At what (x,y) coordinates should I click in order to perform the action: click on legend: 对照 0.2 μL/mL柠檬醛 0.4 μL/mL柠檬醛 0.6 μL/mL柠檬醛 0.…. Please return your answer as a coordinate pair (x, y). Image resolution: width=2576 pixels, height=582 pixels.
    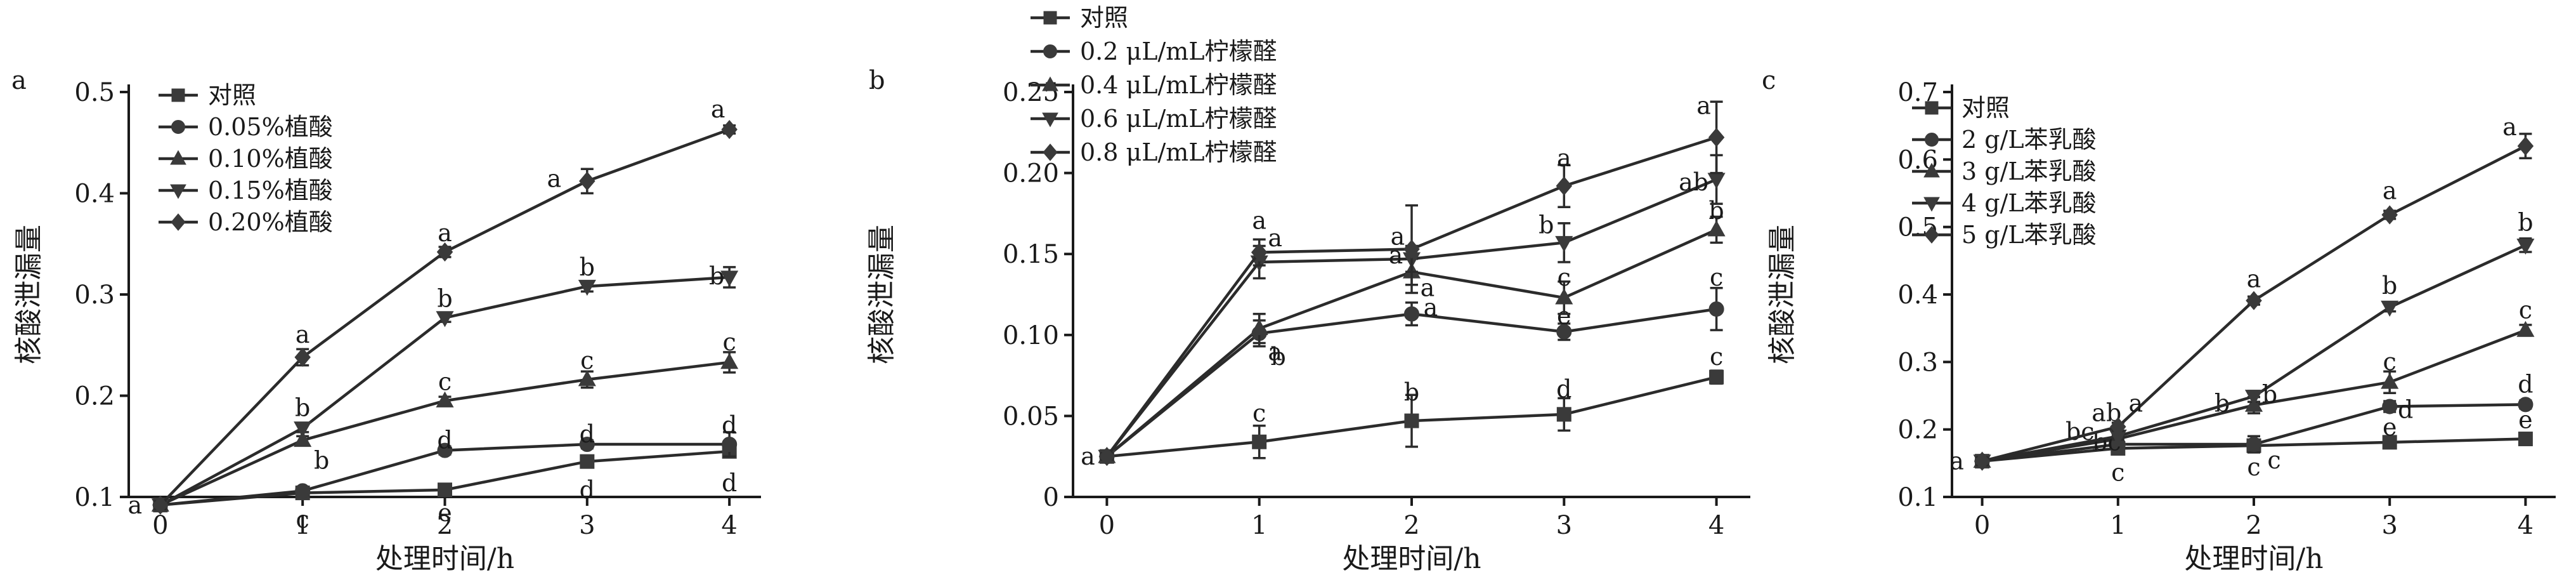
    Looking at the image, I should click on (1154, 85).